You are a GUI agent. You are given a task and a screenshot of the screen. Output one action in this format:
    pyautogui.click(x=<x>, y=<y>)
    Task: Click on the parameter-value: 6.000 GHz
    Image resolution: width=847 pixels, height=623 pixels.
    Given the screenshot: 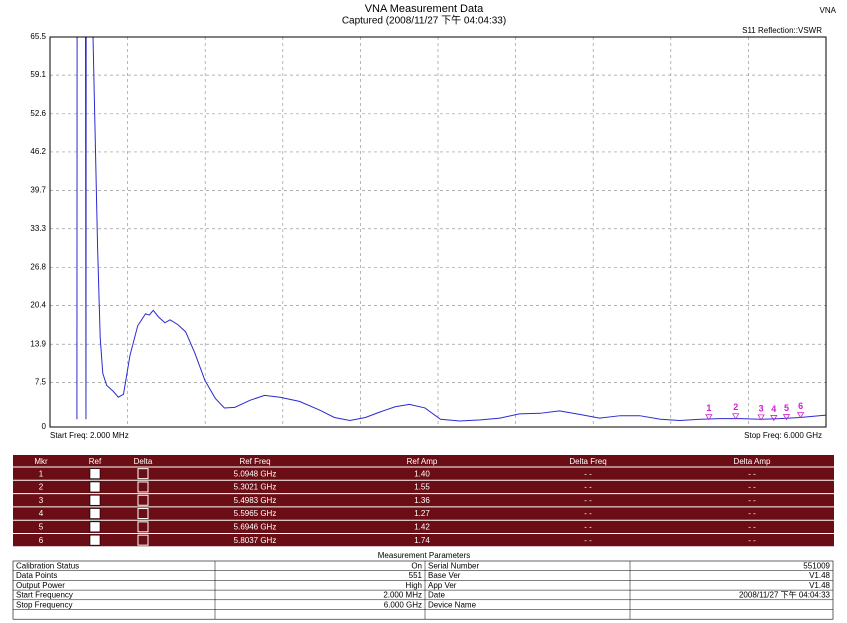 What is the action you would take?
    pyautogui.click(x=403, y=604)
    